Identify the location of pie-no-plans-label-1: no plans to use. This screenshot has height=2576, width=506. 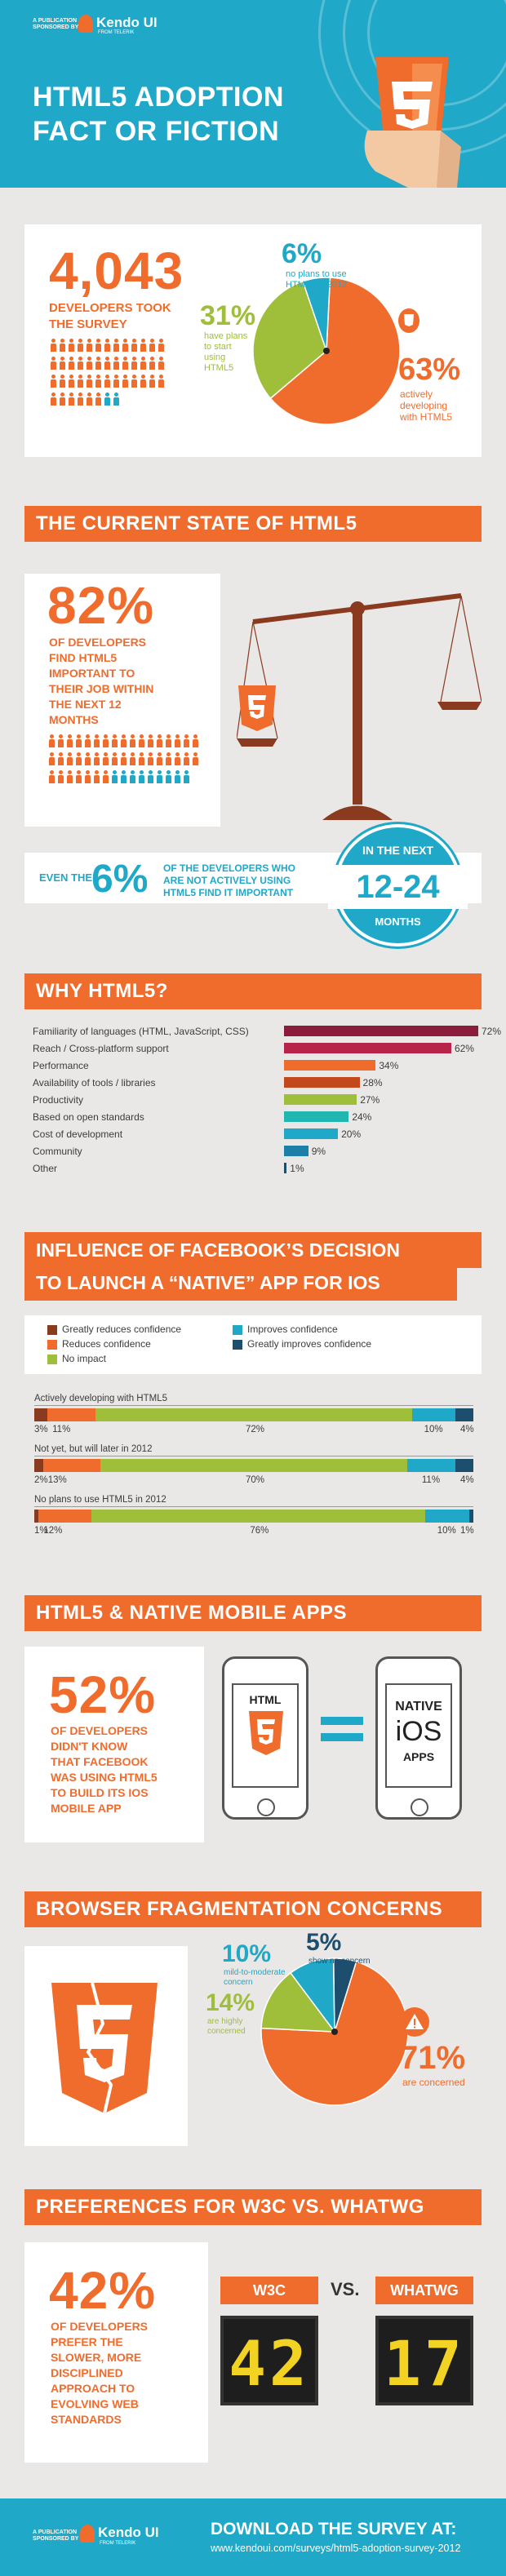
(316, 274).